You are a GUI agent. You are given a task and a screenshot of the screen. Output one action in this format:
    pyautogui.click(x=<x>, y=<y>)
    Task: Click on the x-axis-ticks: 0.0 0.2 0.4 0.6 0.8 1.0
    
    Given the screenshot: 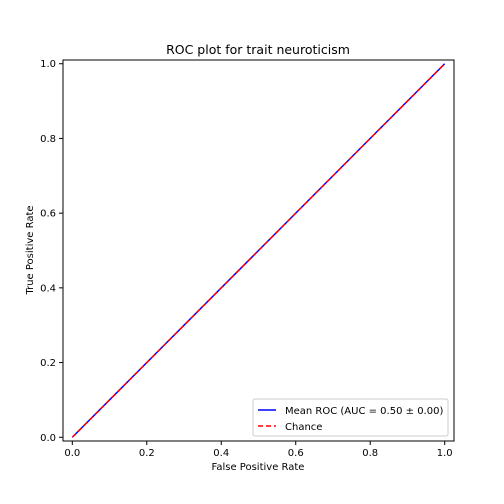 What is the action you would take?
    pyautogui.click(x=258, y=450)
    